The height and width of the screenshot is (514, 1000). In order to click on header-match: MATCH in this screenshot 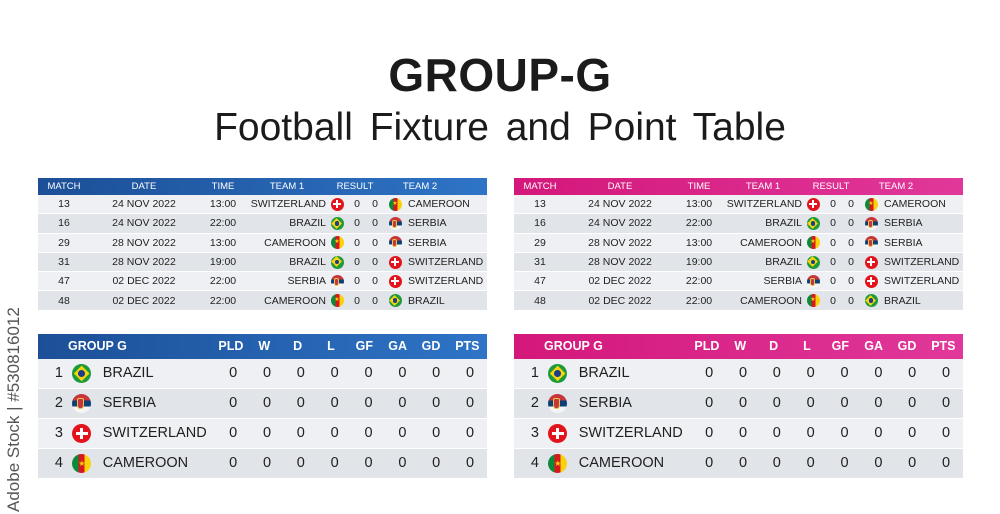, I will do `click(64, 186)`.